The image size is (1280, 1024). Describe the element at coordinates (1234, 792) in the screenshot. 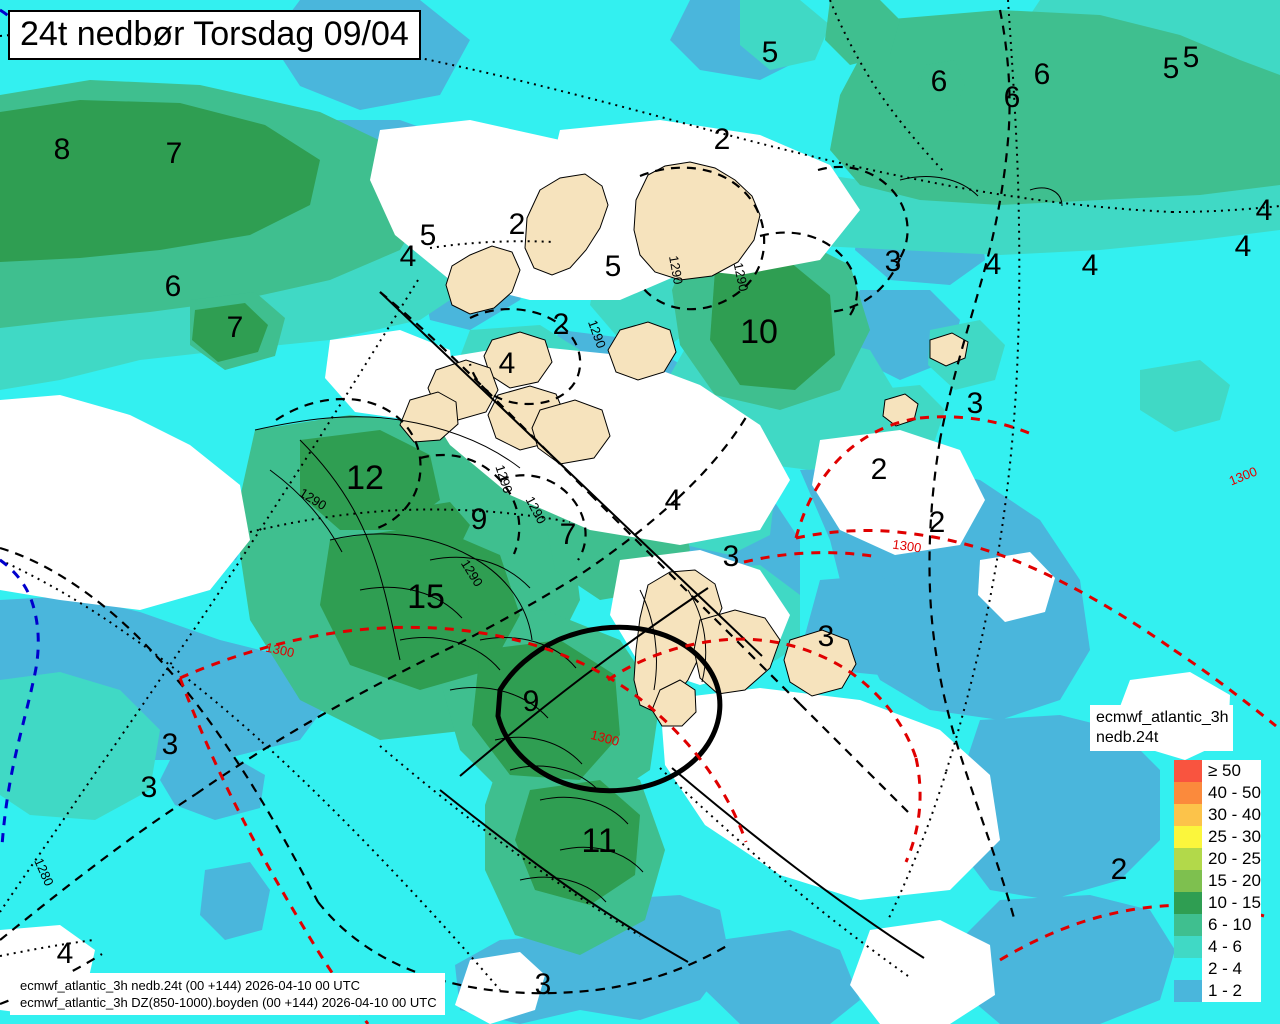

I see `legend-range-label: 40 - 50` at that location.